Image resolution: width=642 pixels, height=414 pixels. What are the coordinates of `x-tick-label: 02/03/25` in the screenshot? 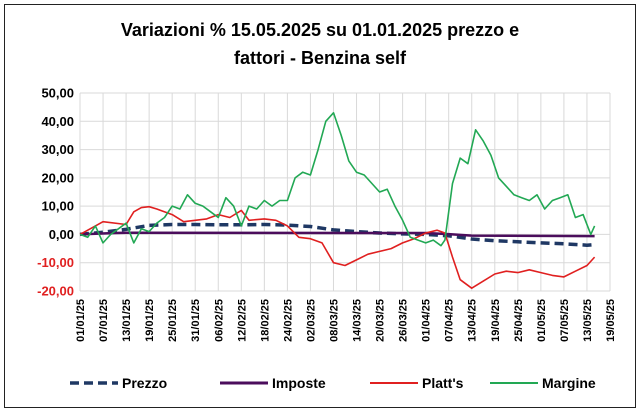 It's located at (311, 320).